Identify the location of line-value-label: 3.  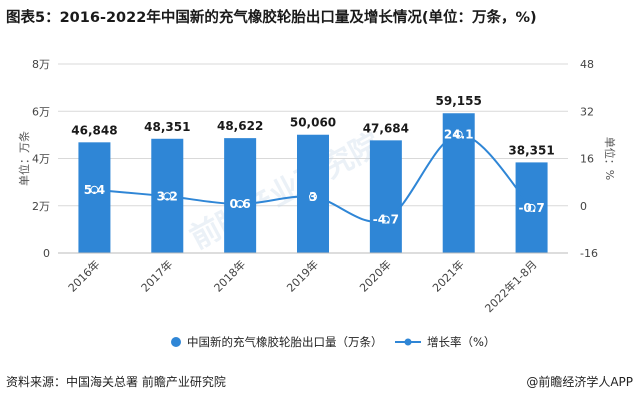
(313, 197).